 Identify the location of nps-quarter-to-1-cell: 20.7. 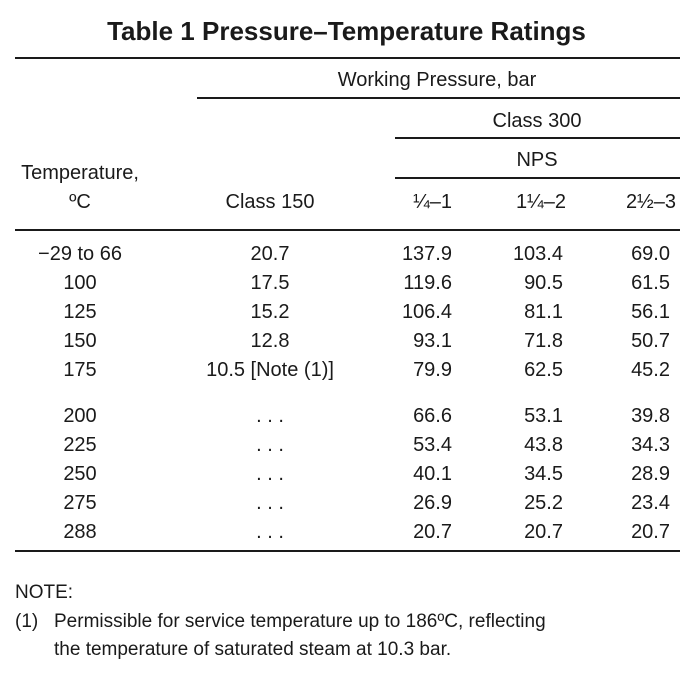
(432, 532).